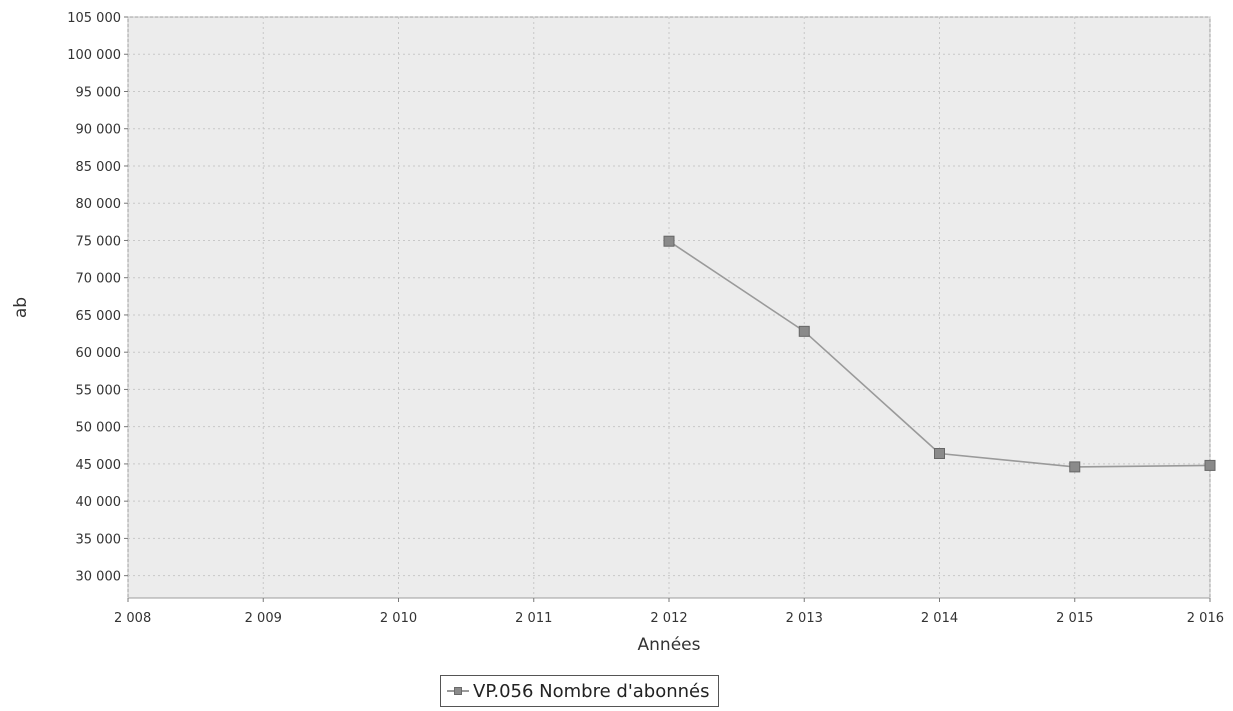 The width and height of the screenshot is (1233, 711). Describe the element at coordinates (99, 390) in the screenshot. I see `y-tick-label: 55 000` at that location.